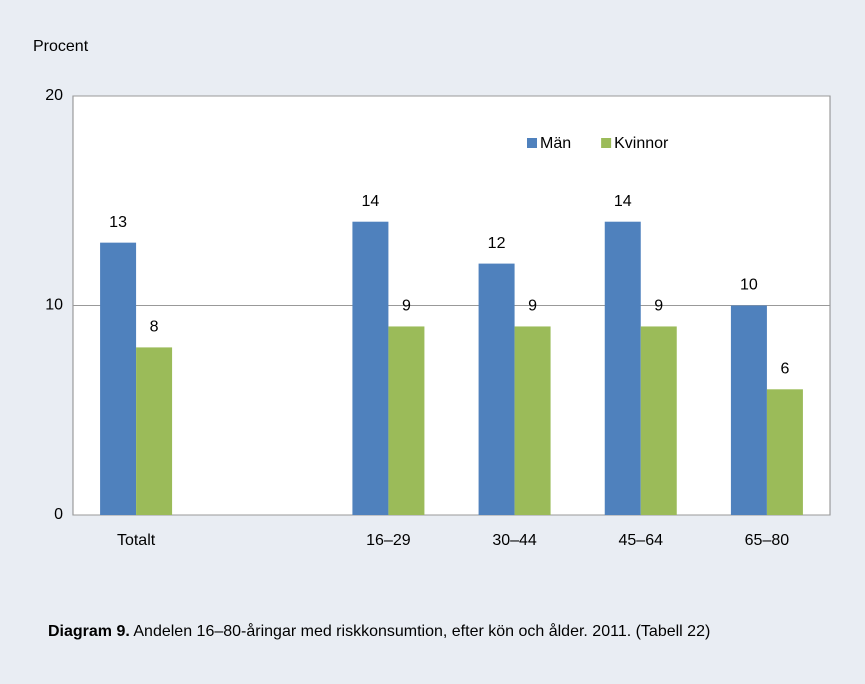 Image resolution: width=865 pixels, height=684 pixels. I want to click on y-tick-label: 0, so click(58, 514).